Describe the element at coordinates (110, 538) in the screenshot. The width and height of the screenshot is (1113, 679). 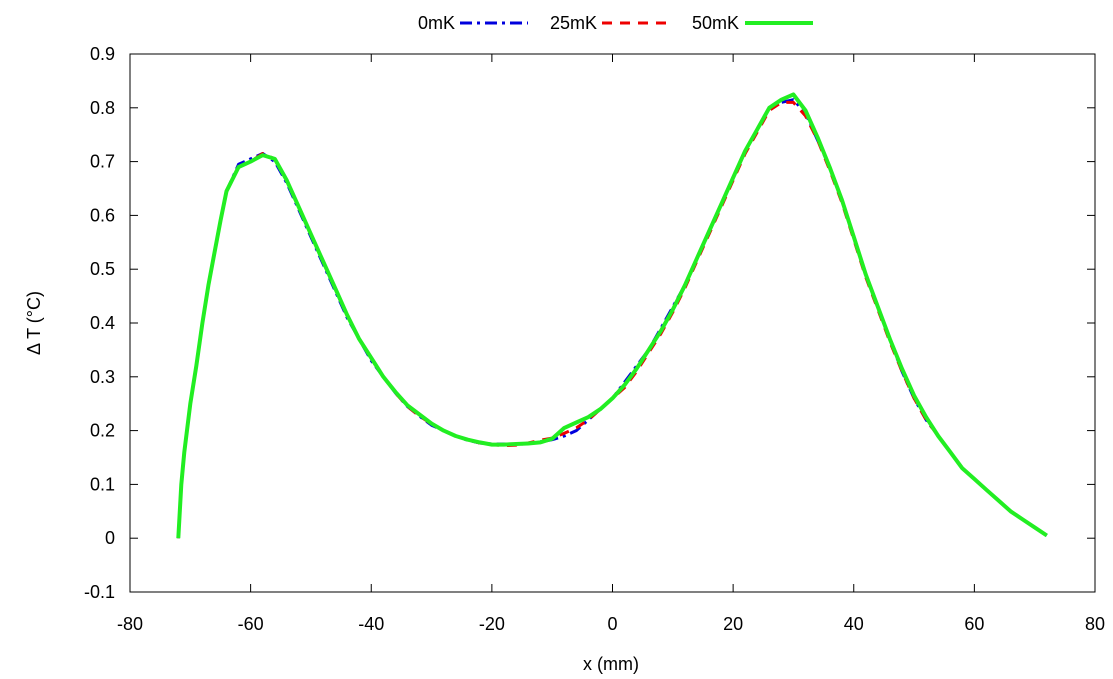
I see `y-tick-label: 0` at that location.